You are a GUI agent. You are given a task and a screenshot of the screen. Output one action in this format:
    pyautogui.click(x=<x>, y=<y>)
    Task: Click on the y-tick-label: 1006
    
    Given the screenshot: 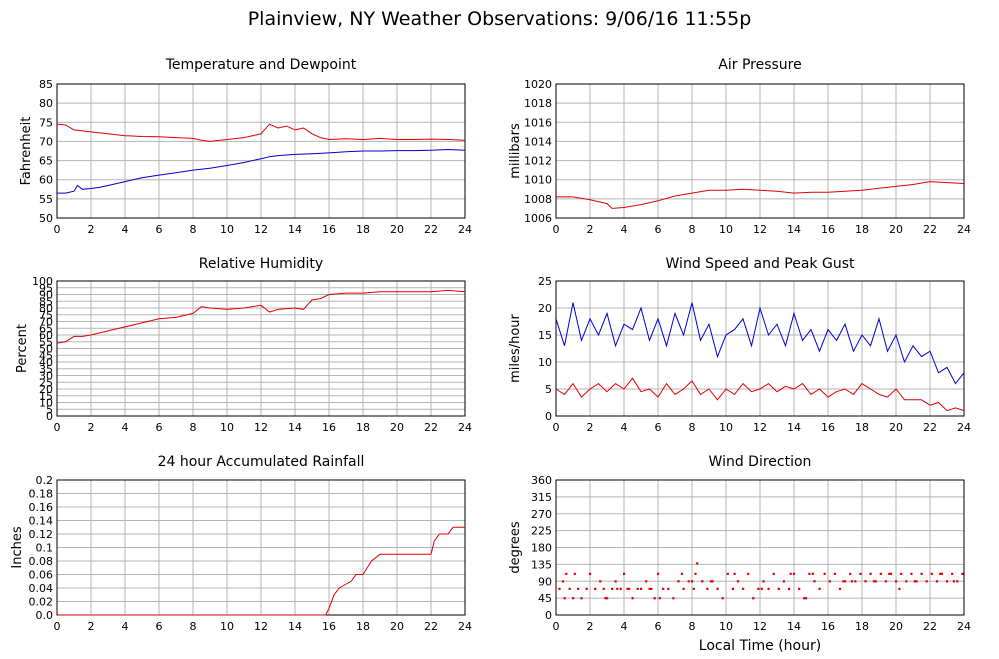 What is the action you would take?
    pyautogui.click(x=538, y=218)
    